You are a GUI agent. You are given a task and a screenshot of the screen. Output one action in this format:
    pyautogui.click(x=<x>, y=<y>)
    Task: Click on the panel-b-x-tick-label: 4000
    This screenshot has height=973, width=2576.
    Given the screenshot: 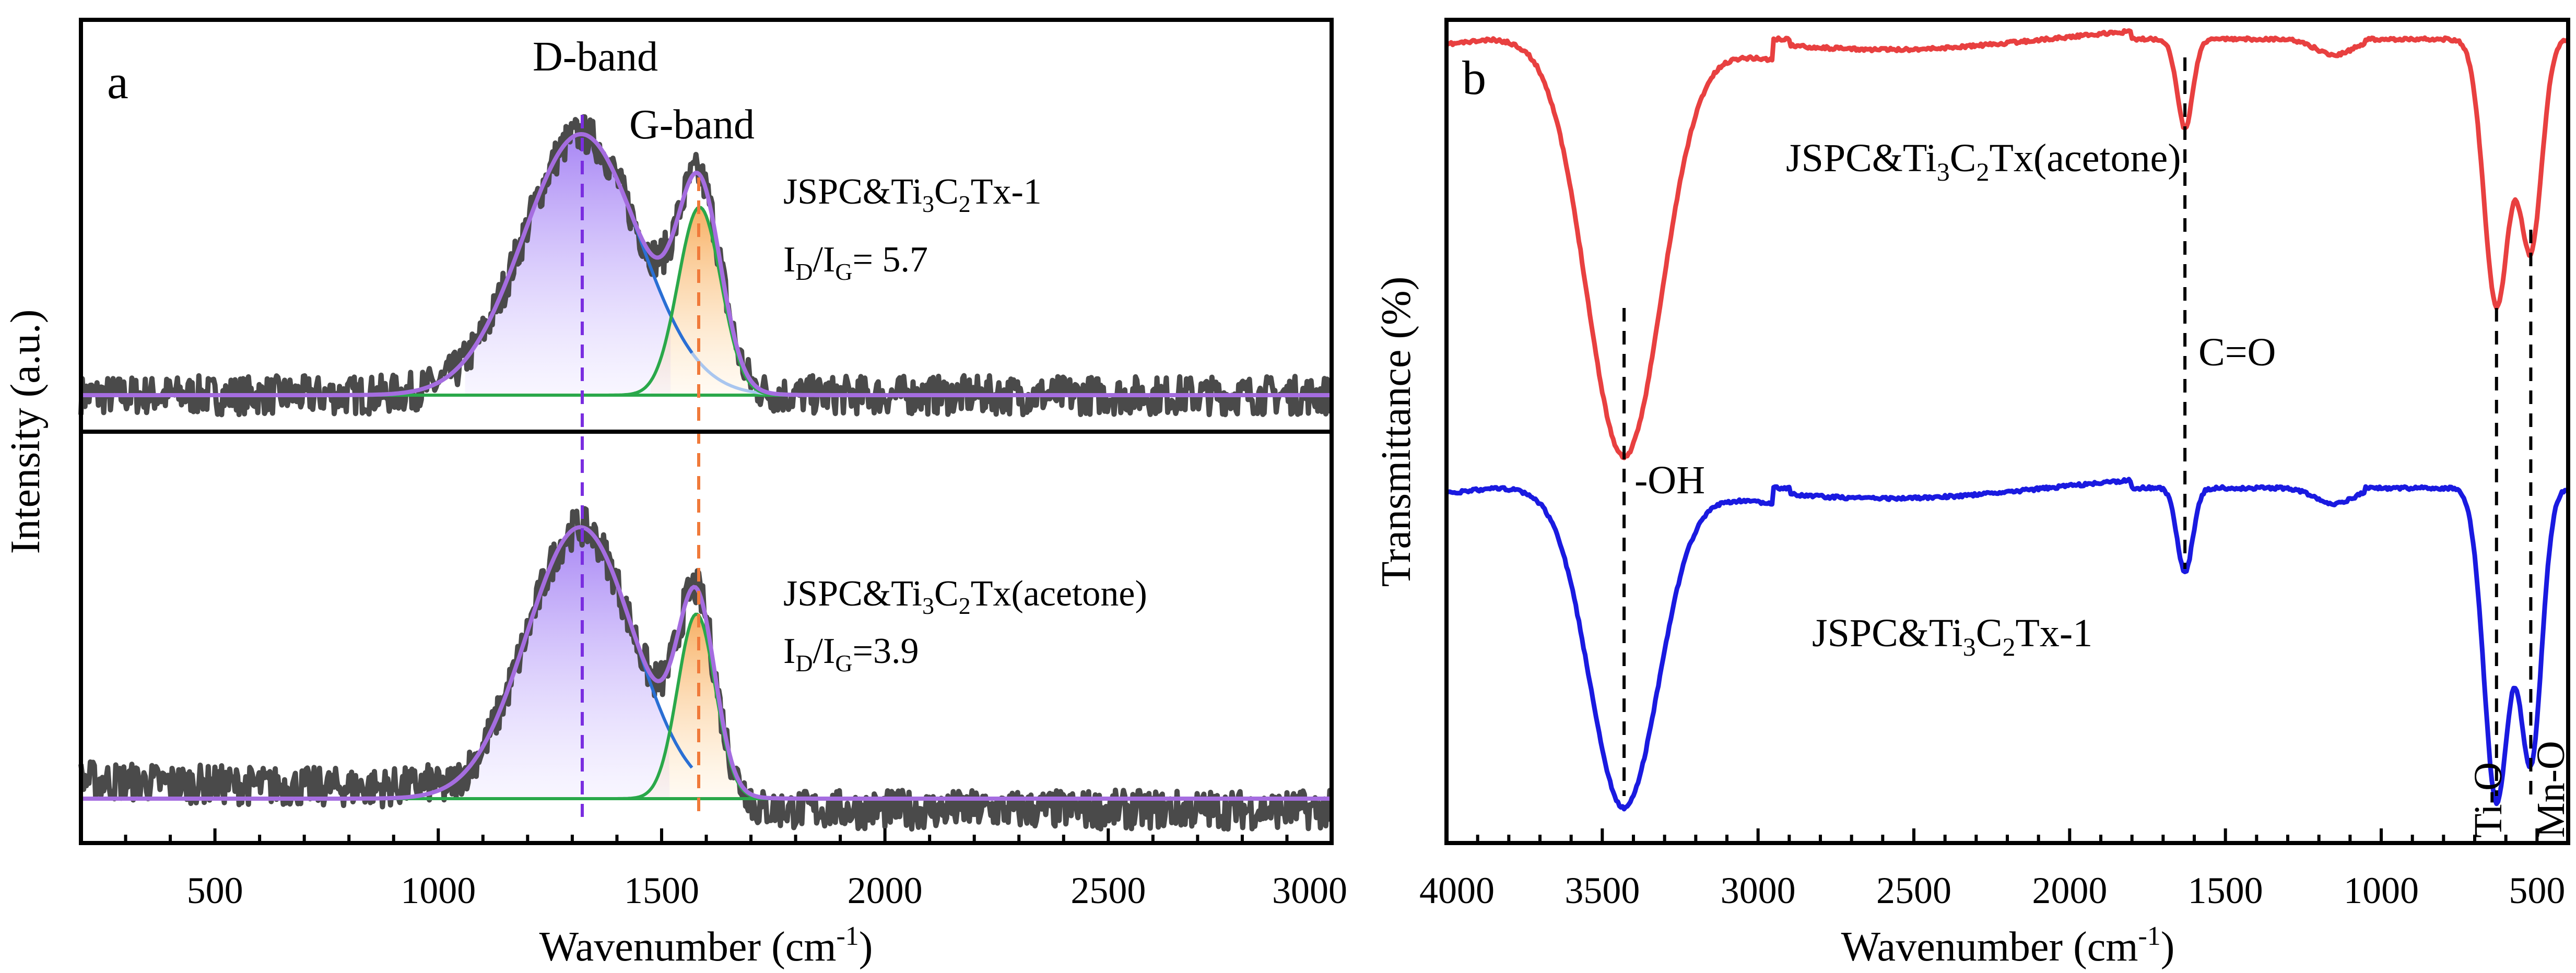 What is the action you would take?
    pyautogui.click(x=1457, y=891)
    